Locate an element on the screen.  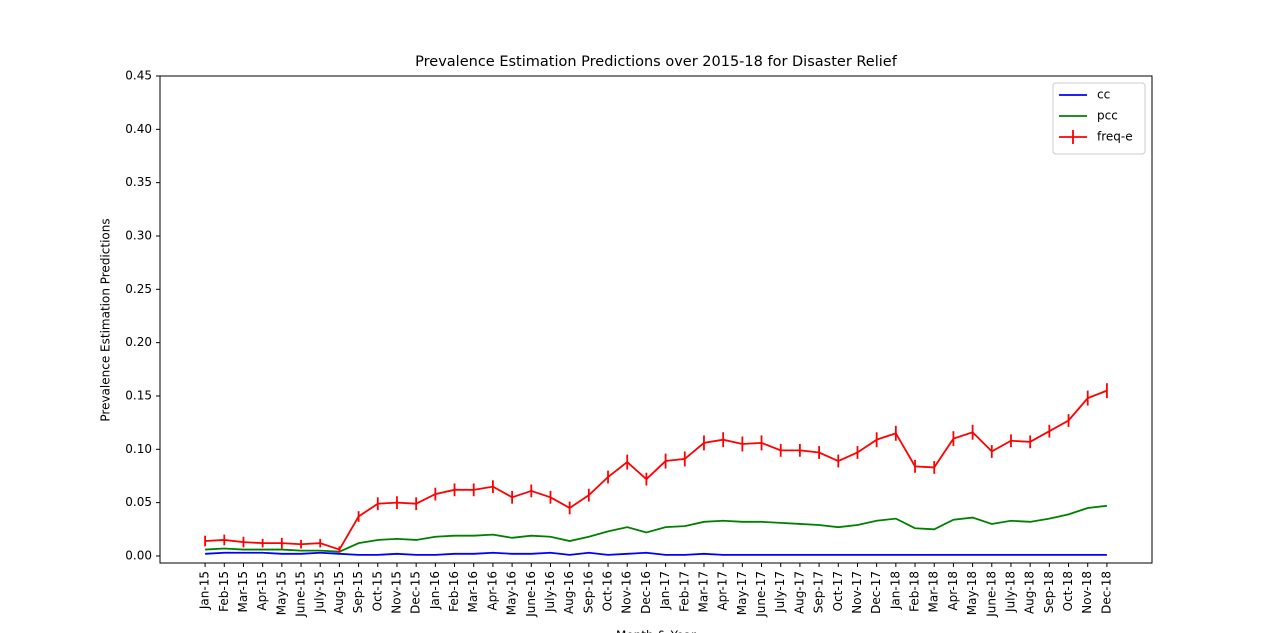
x-tick-label: Apr-17 is located at coordinates (723, 591).